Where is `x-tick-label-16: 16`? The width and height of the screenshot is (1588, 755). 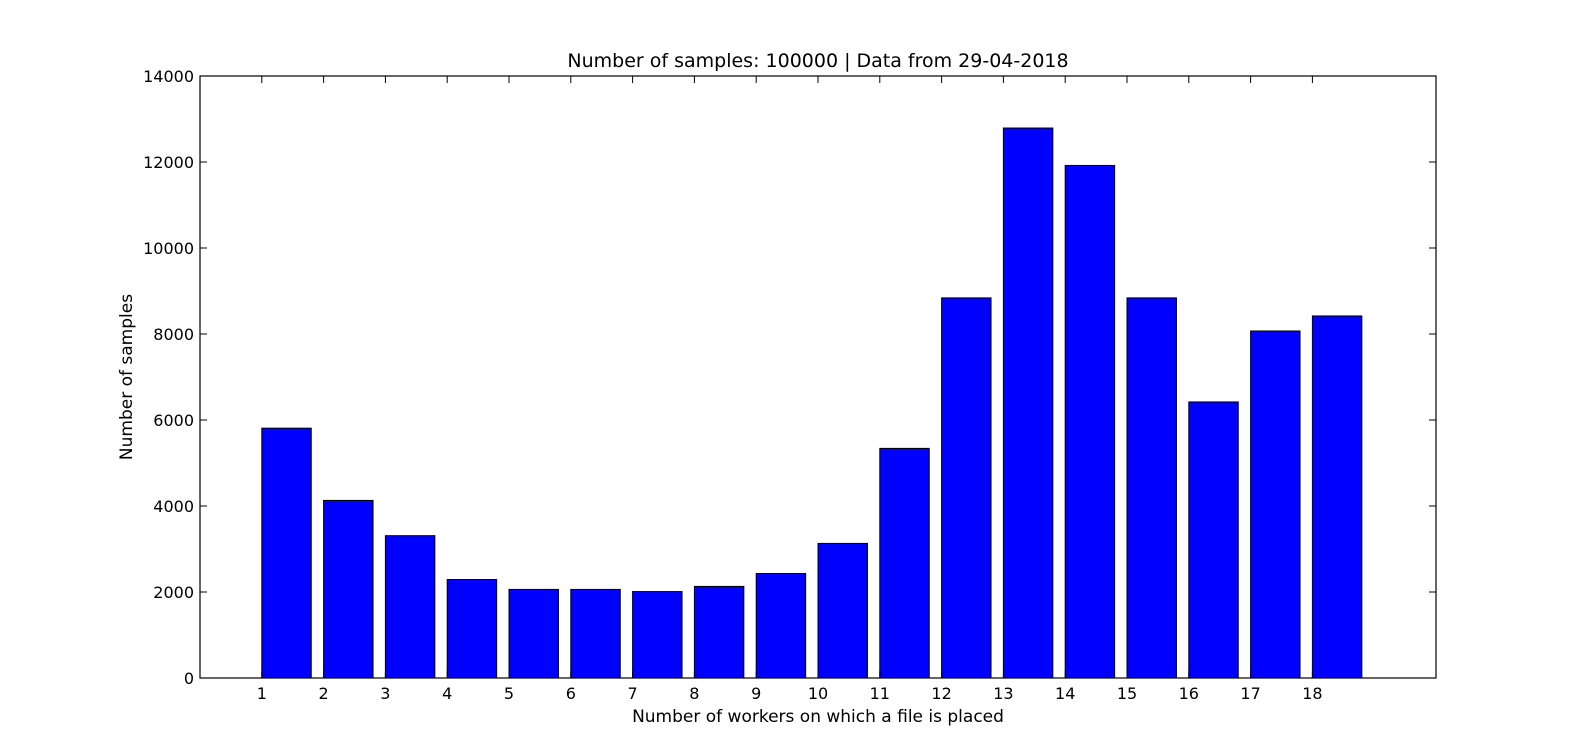
x-tick-label-16: 16 is located at coordinates (1189, 693).